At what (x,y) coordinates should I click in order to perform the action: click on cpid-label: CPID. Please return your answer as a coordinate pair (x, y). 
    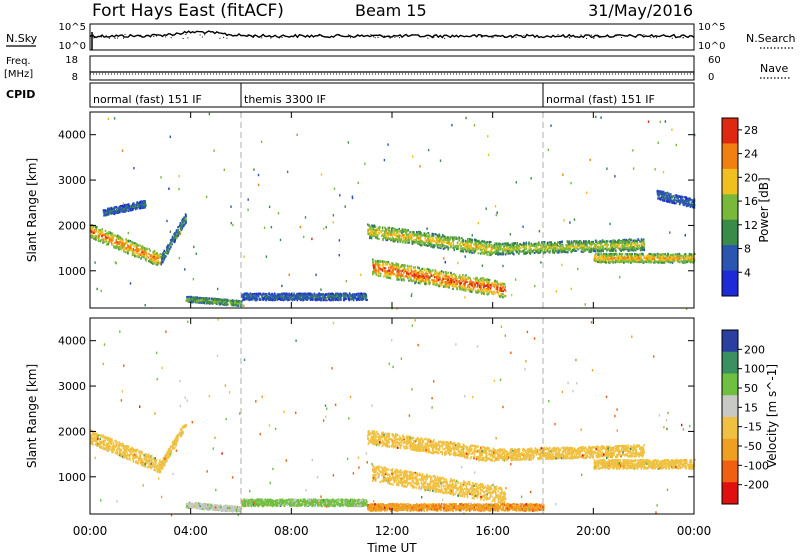
    Looking at the image, I should click on (20, 94).